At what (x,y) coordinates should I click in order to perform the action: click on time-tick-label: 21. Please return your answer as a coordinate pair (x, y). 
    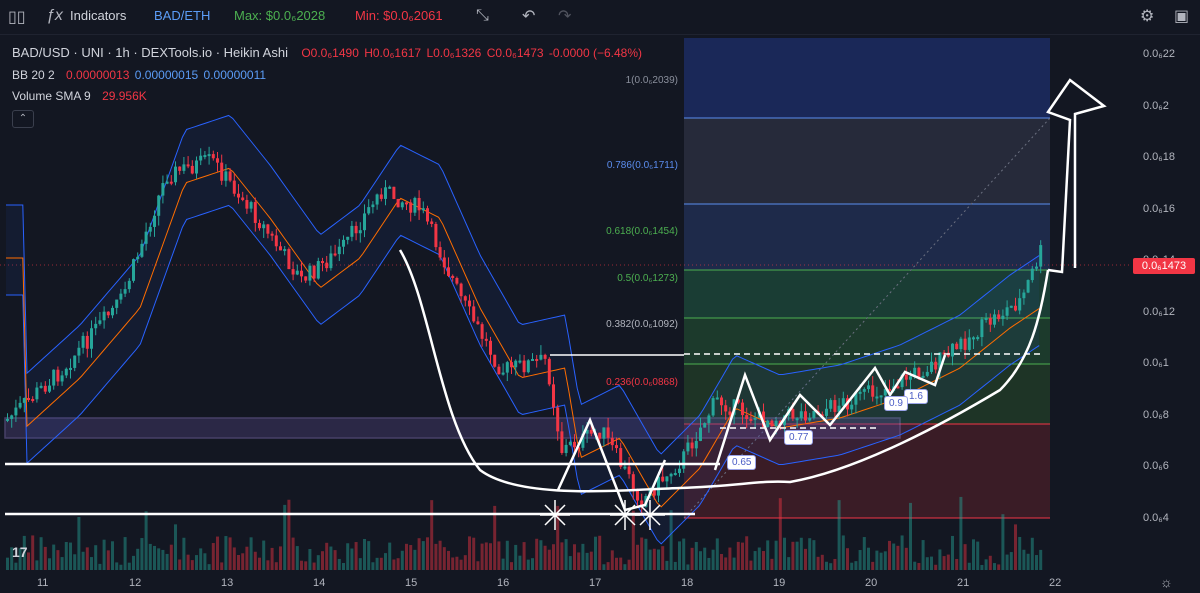
    Looking at the image, I should click on (963, 583).